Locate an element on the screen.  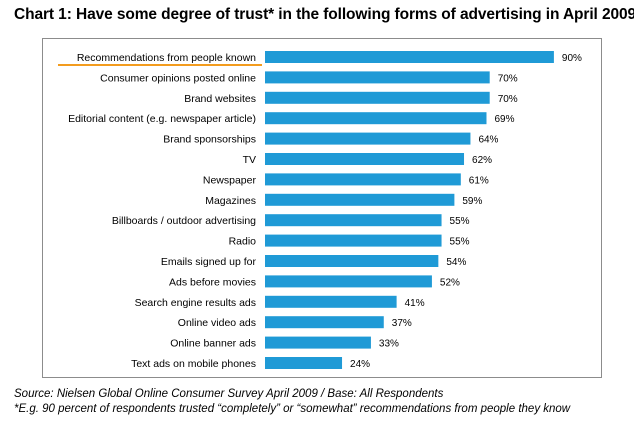
category-label: Newspaper is located at coordinates (230, 180).